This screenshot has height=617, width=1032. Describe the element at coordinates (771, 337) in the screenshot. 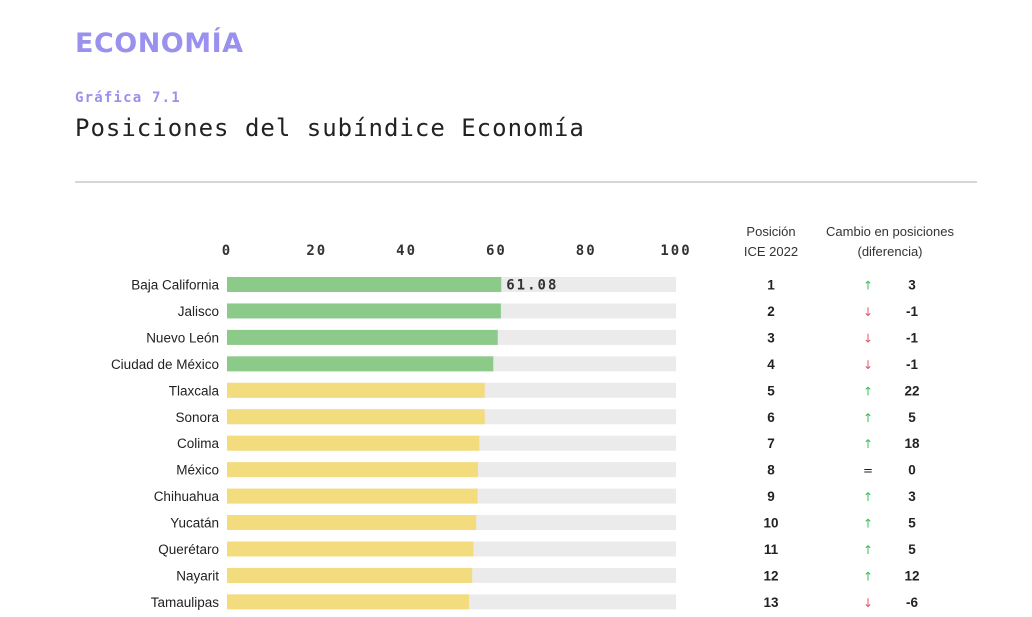

I see `position-value: 3` at that location.